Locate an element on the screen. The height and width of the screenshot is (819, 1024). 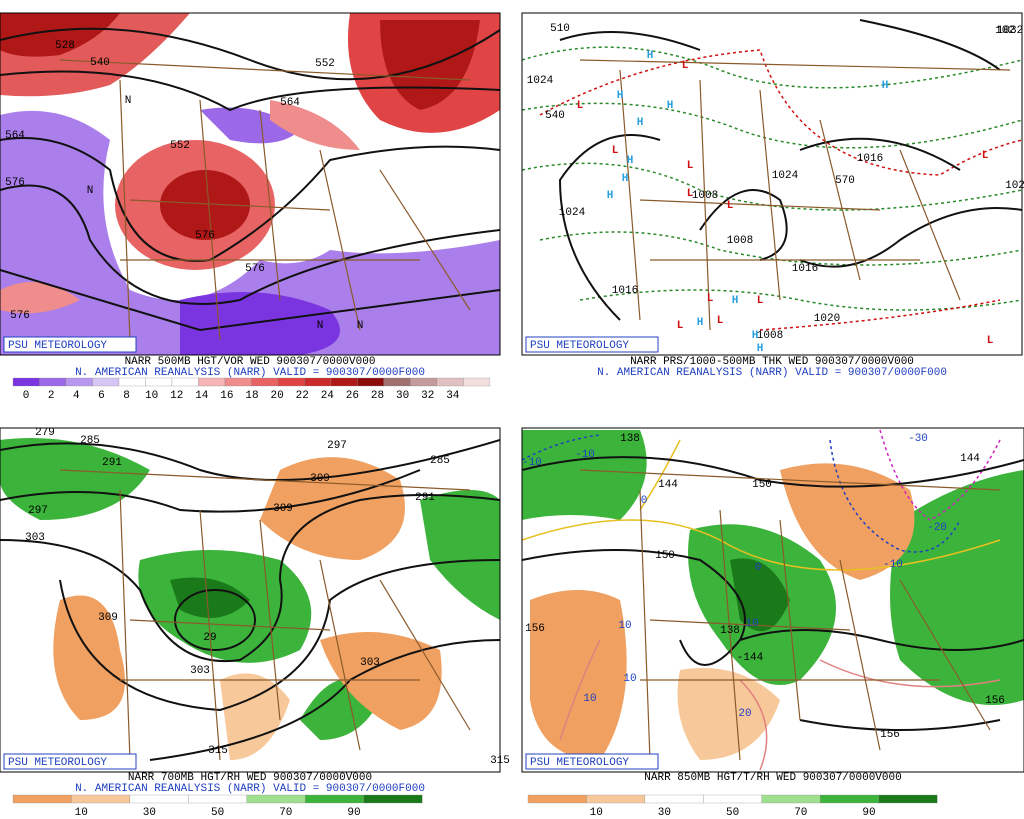
logo: PSU METEOROLOGY is located at coordinates (57, 763).